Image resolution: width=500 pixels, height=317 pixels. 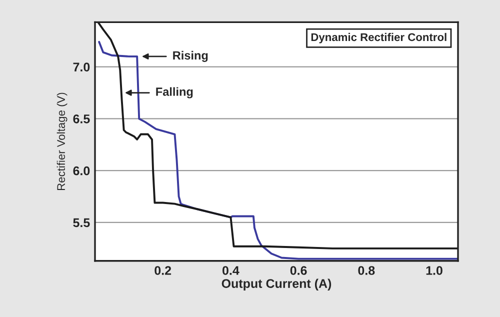 What do you see at coordinates (62, 141) in the screenshot?
I see `y-axis-title: Rectifier Voltage (V)` at bounding box center [62, 141].